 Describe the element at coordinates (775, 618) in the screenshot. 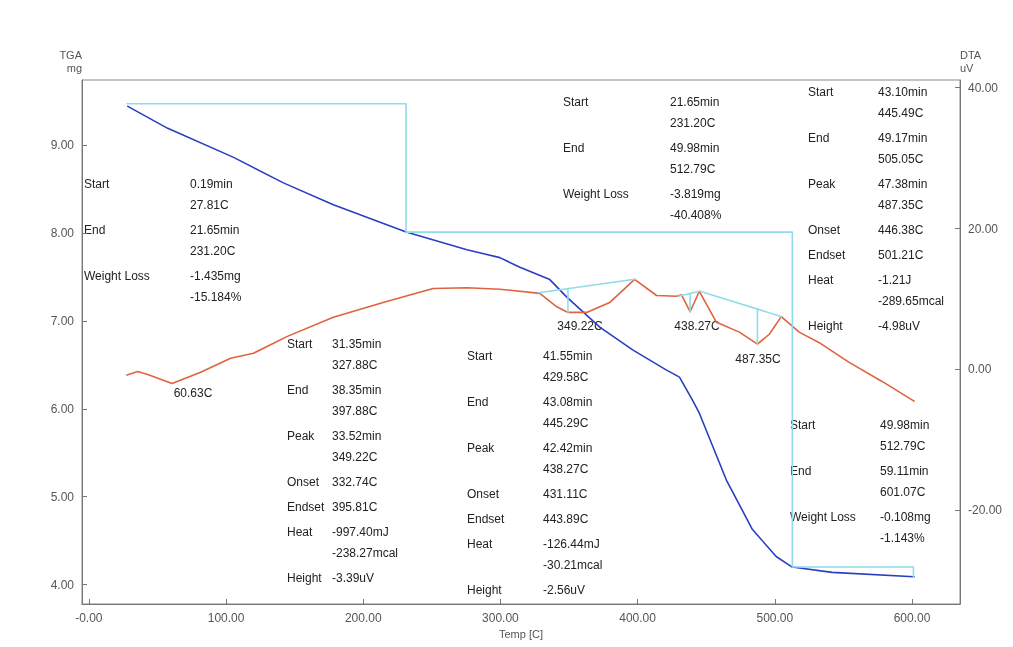

I see `x-tick-label: 500.00` at that location.